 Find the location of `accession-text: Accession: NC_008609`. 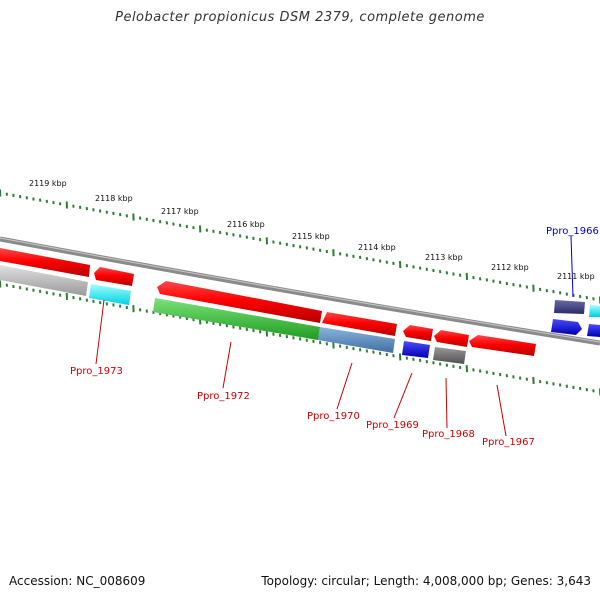

accession-text: Accession: NC_008609 is located at coordinates (77, 581).